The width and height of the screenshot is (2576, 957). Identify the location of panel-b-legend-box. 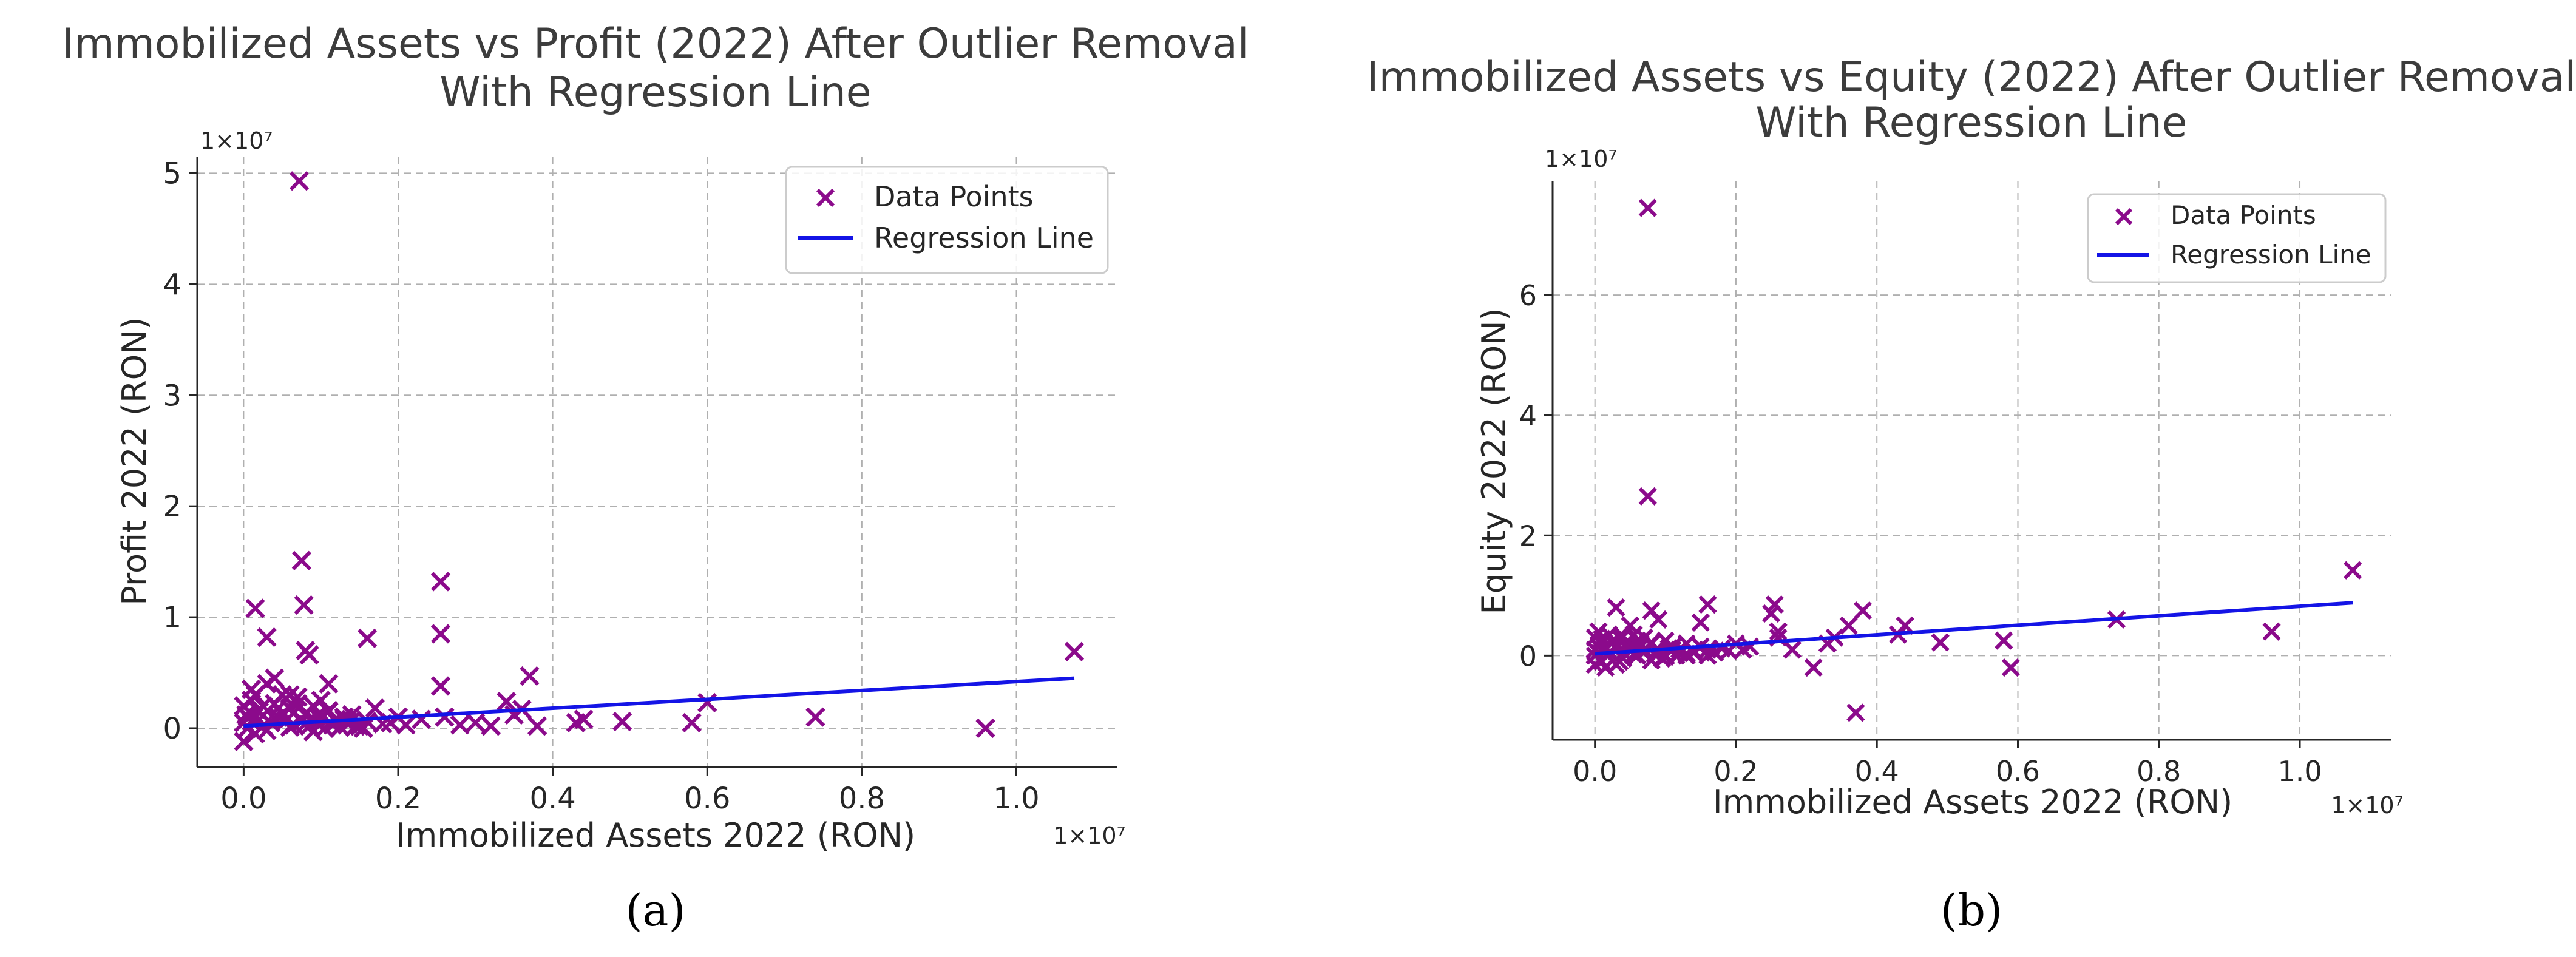
(2237, 238).